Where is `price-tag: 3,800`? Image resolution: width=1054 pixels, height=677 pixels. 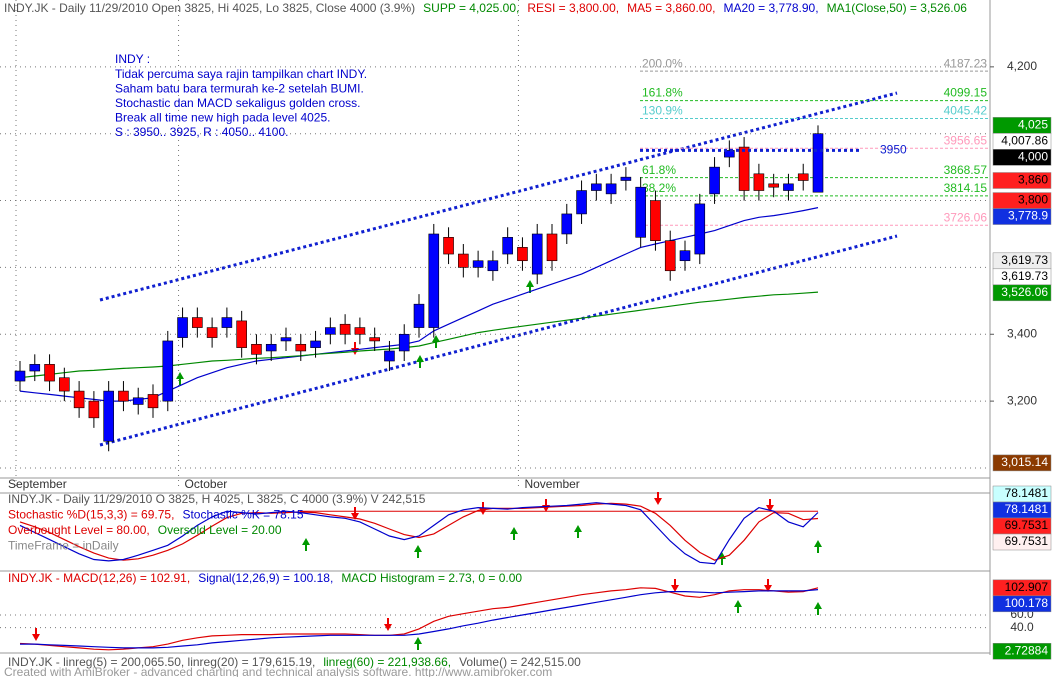 price-tag: 3,800 is located at coordinates (1022, 200).